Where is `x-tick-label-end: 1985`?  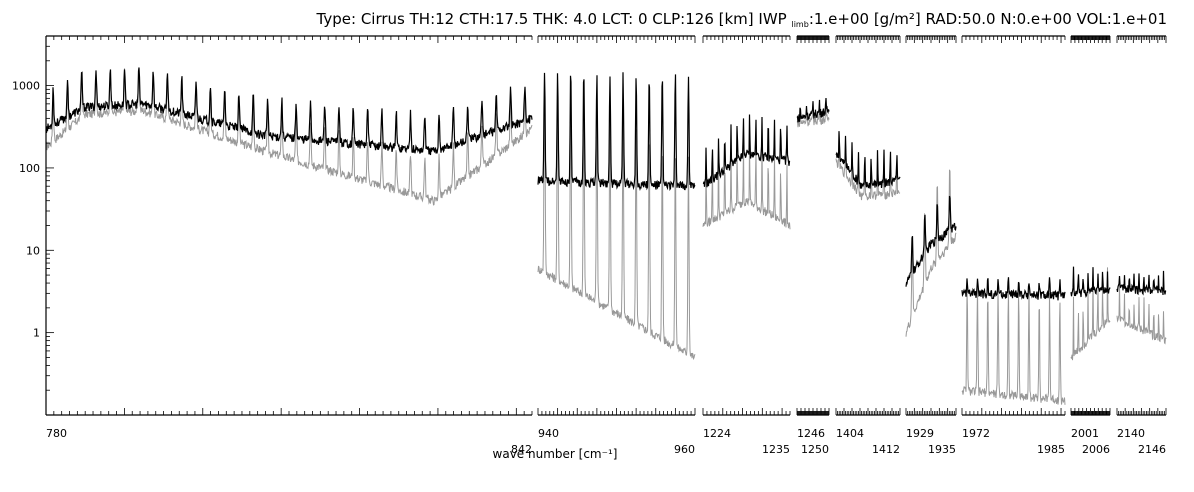 x-tick-label-end: 1985 is located at coordinates (1051, 449).